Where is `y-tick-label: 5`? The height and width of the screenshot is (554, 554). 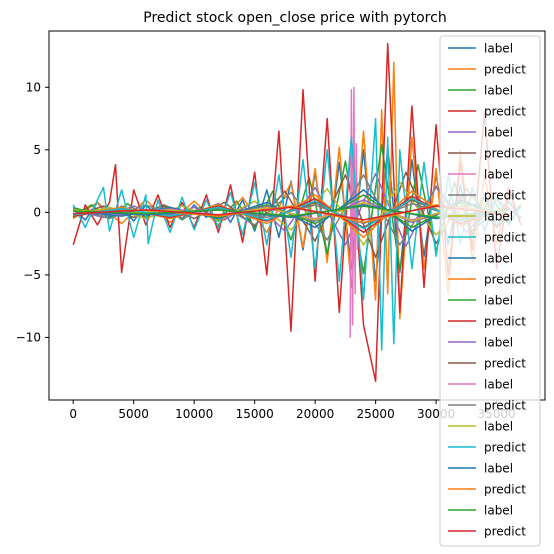 y-tick-label: 5 is located at coordinates (37, 150).